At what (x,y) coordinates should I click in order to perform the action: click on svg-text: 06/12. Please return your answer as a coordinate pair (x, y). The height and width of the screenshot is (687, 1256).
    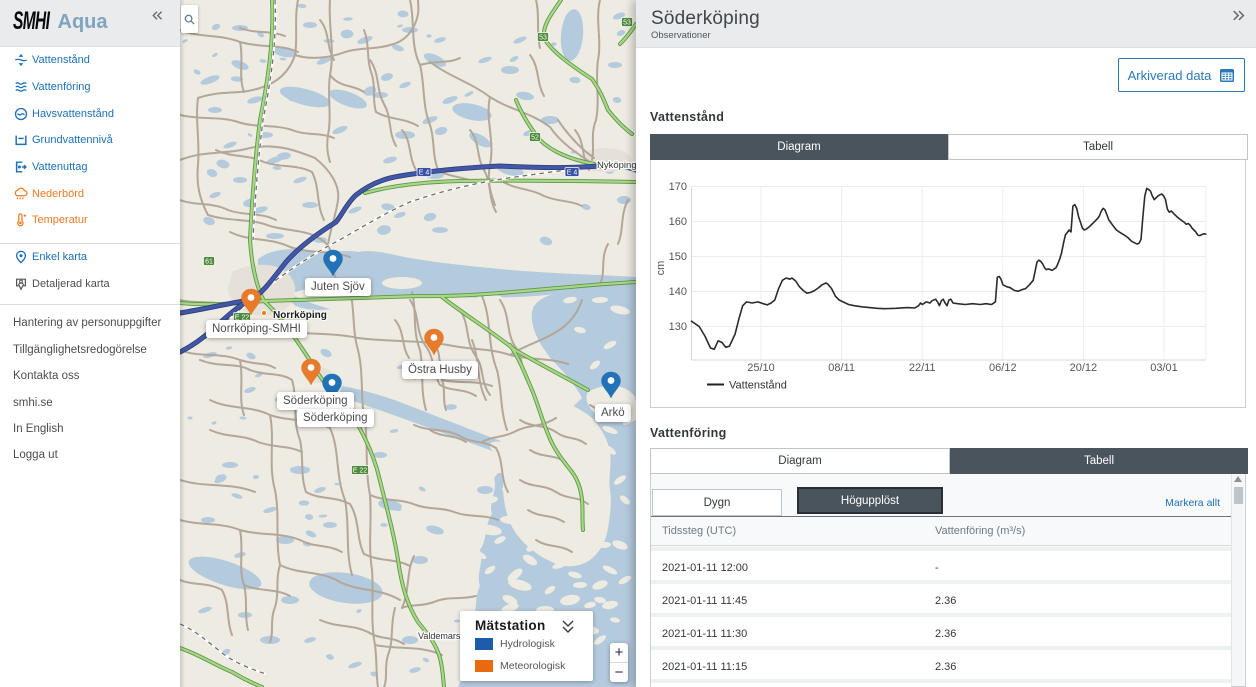
    Looking at the image, I should click on (1003, 368).